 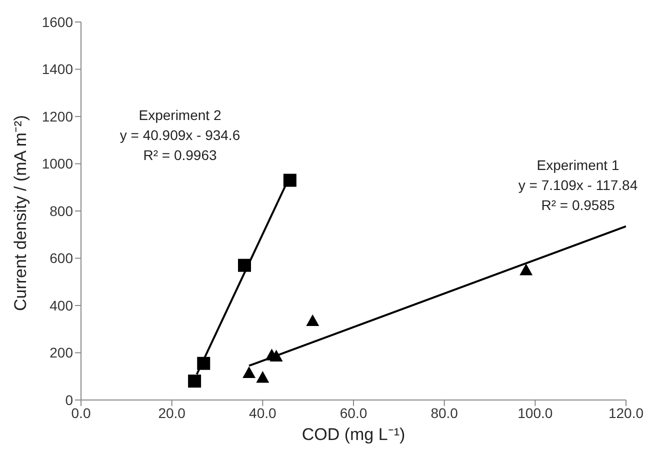 What do you see at coordinates (62, 305) in the screenshot?
I see `y-tick-label: 400` at bounding box center [62, 305].